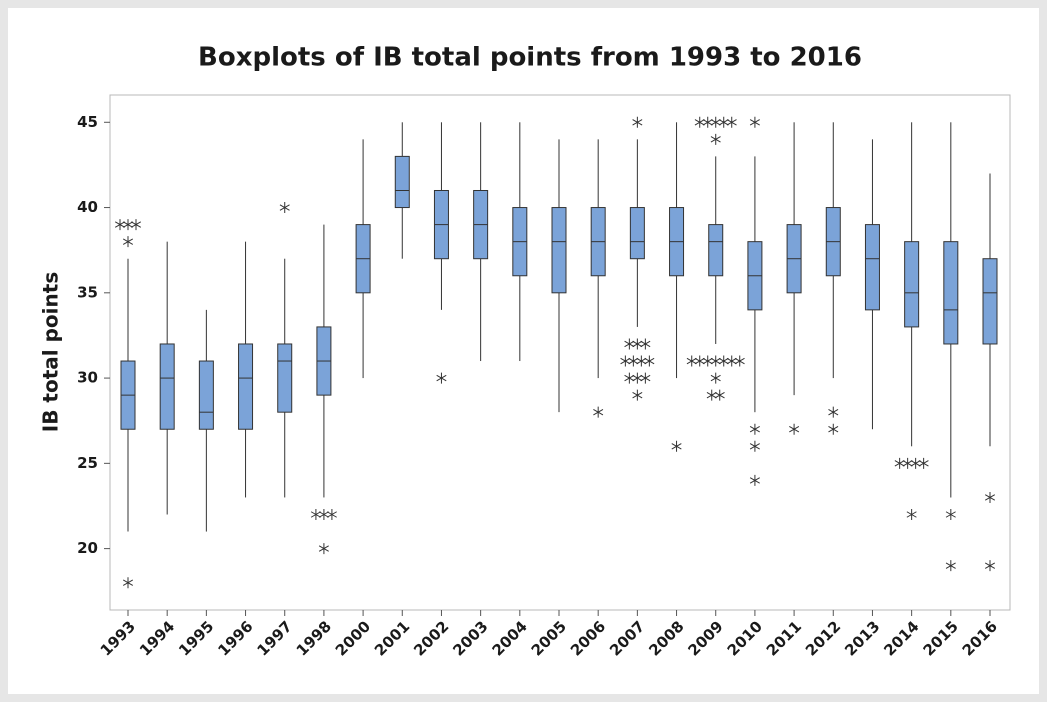 This screenshot has height=702, width=1047. I want to click on y-tick-label: 35, so click(87, 292).